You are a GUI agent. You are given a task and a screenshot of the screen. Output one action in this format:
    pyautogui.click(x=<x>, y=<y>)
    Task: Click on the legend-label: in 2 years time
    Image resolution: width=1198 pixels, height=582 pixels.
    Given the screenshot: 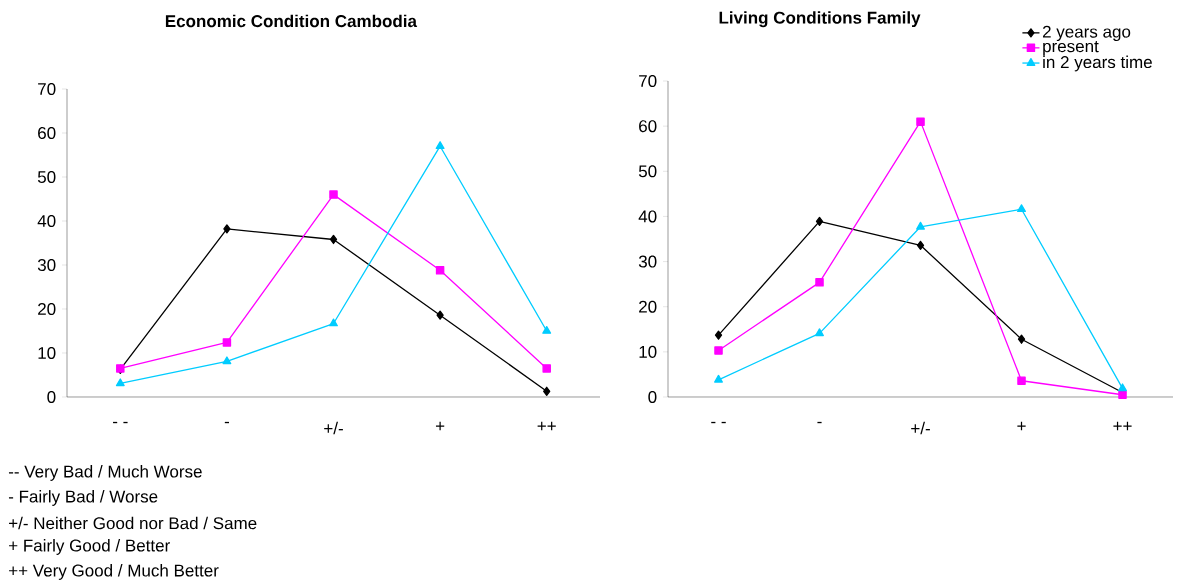 What is the action you would take?
    pyautogui.click(x=1097, y=63)
    